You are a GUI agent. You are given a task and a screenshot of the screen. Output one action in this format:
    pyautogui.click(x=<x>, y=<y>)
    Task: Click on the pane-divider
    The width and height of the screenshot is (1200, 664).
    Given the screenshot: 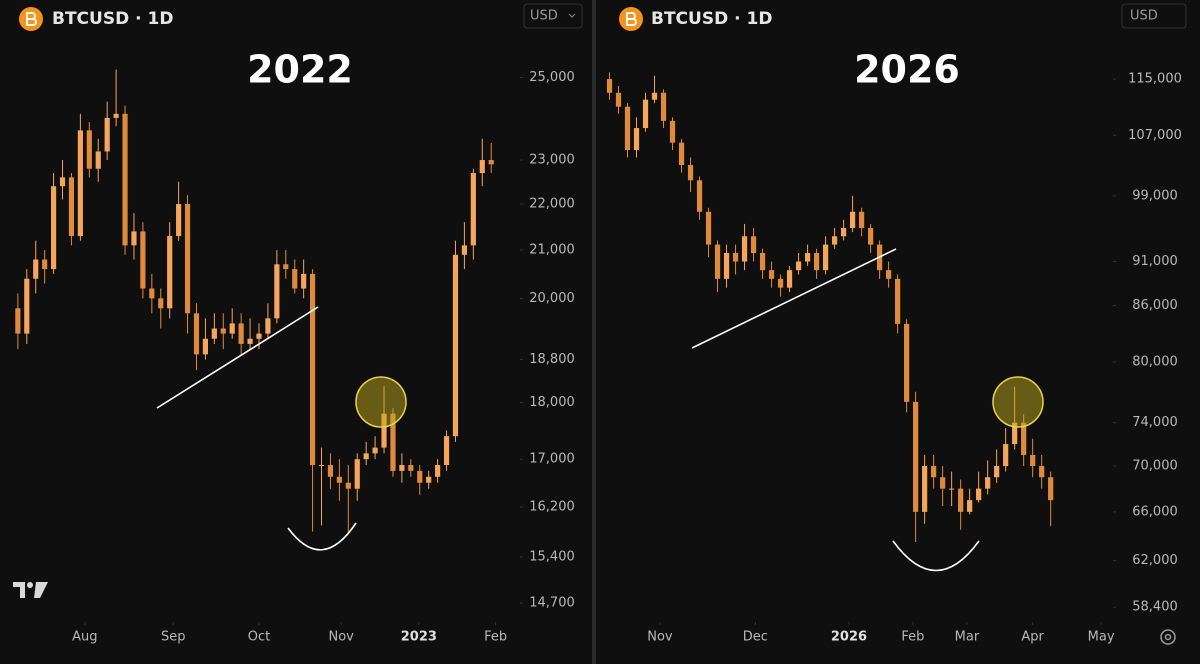 What is the action you would take?
    pyautogui.click(x=594, y=332)
    